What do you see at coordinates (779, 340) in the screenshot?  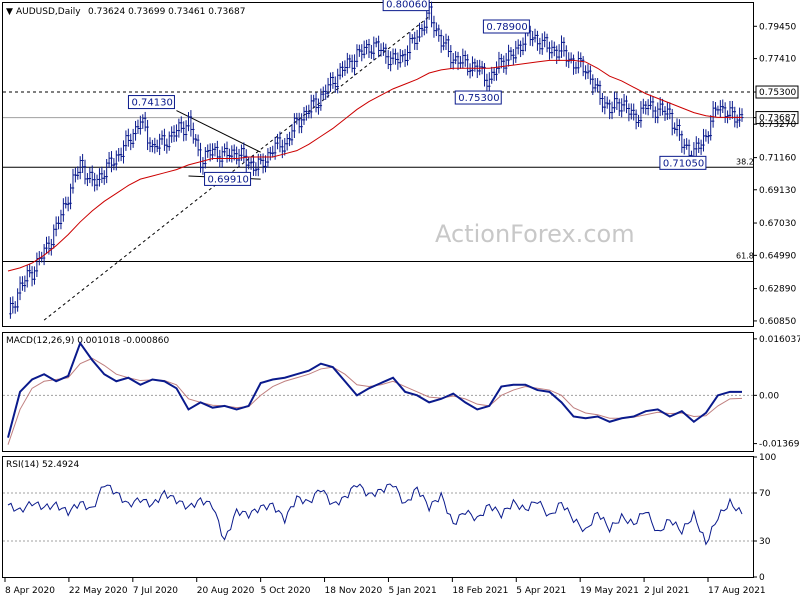 I see `macd-tick-label: 0.016037` at bounding box center [779, 340].